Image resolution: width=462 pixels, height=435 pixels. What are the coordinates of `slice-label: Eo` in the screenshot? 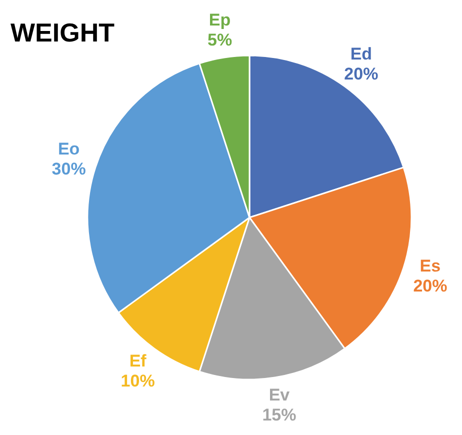 It's located at (69, 148).